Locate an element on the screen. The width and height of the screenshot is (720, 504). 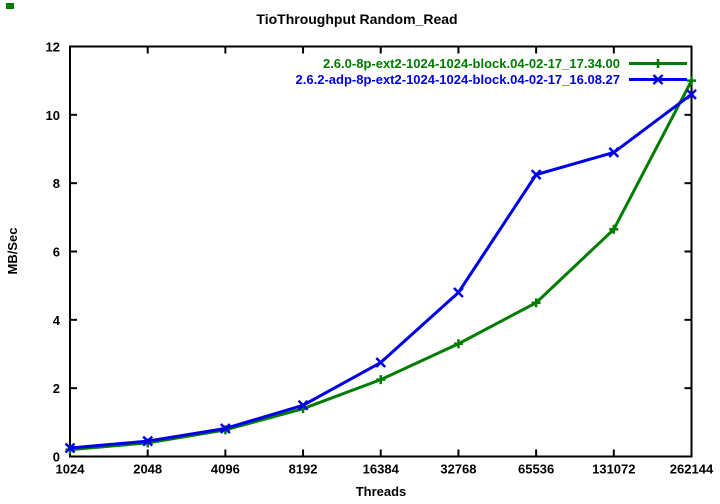
x-axis-label: Threads is located at coordinates (381, 491).